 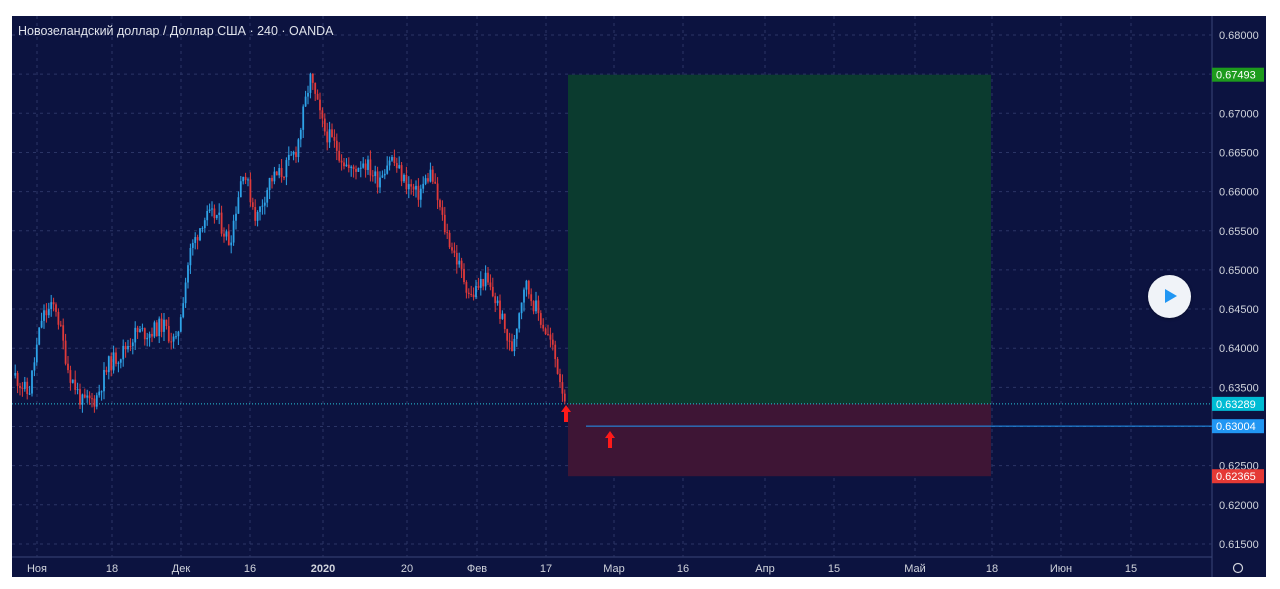 I want to click on time-tick-label: Фев, so click(x=477, y=569).